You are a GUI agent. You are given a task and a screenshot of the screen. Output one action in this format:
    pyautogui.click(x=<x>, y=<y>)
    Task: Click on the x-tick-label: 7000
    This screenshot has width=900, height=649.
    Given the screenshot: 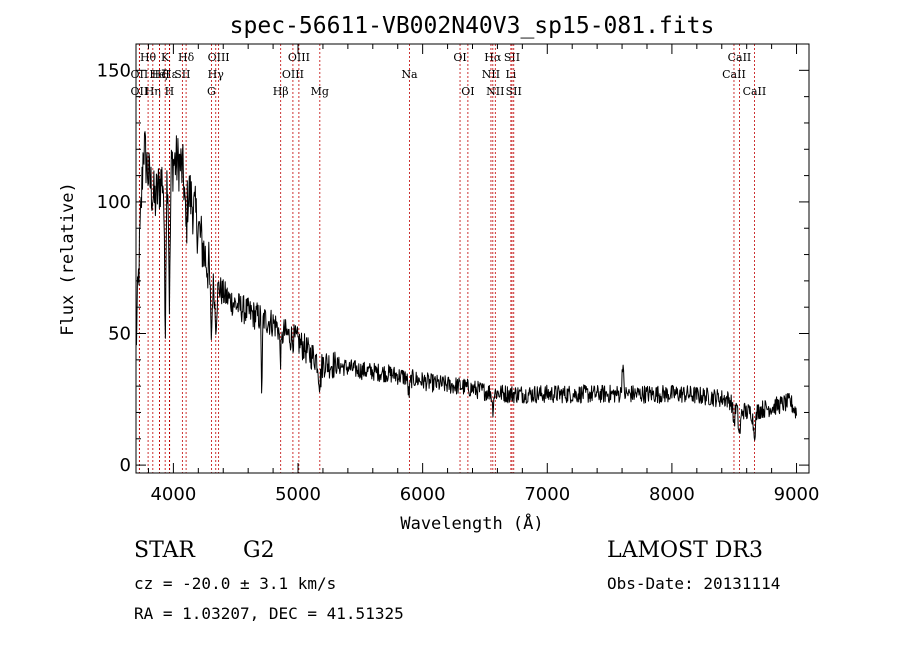 What is the action you would take?
    pyautogui.click(x=547, y=494)
    